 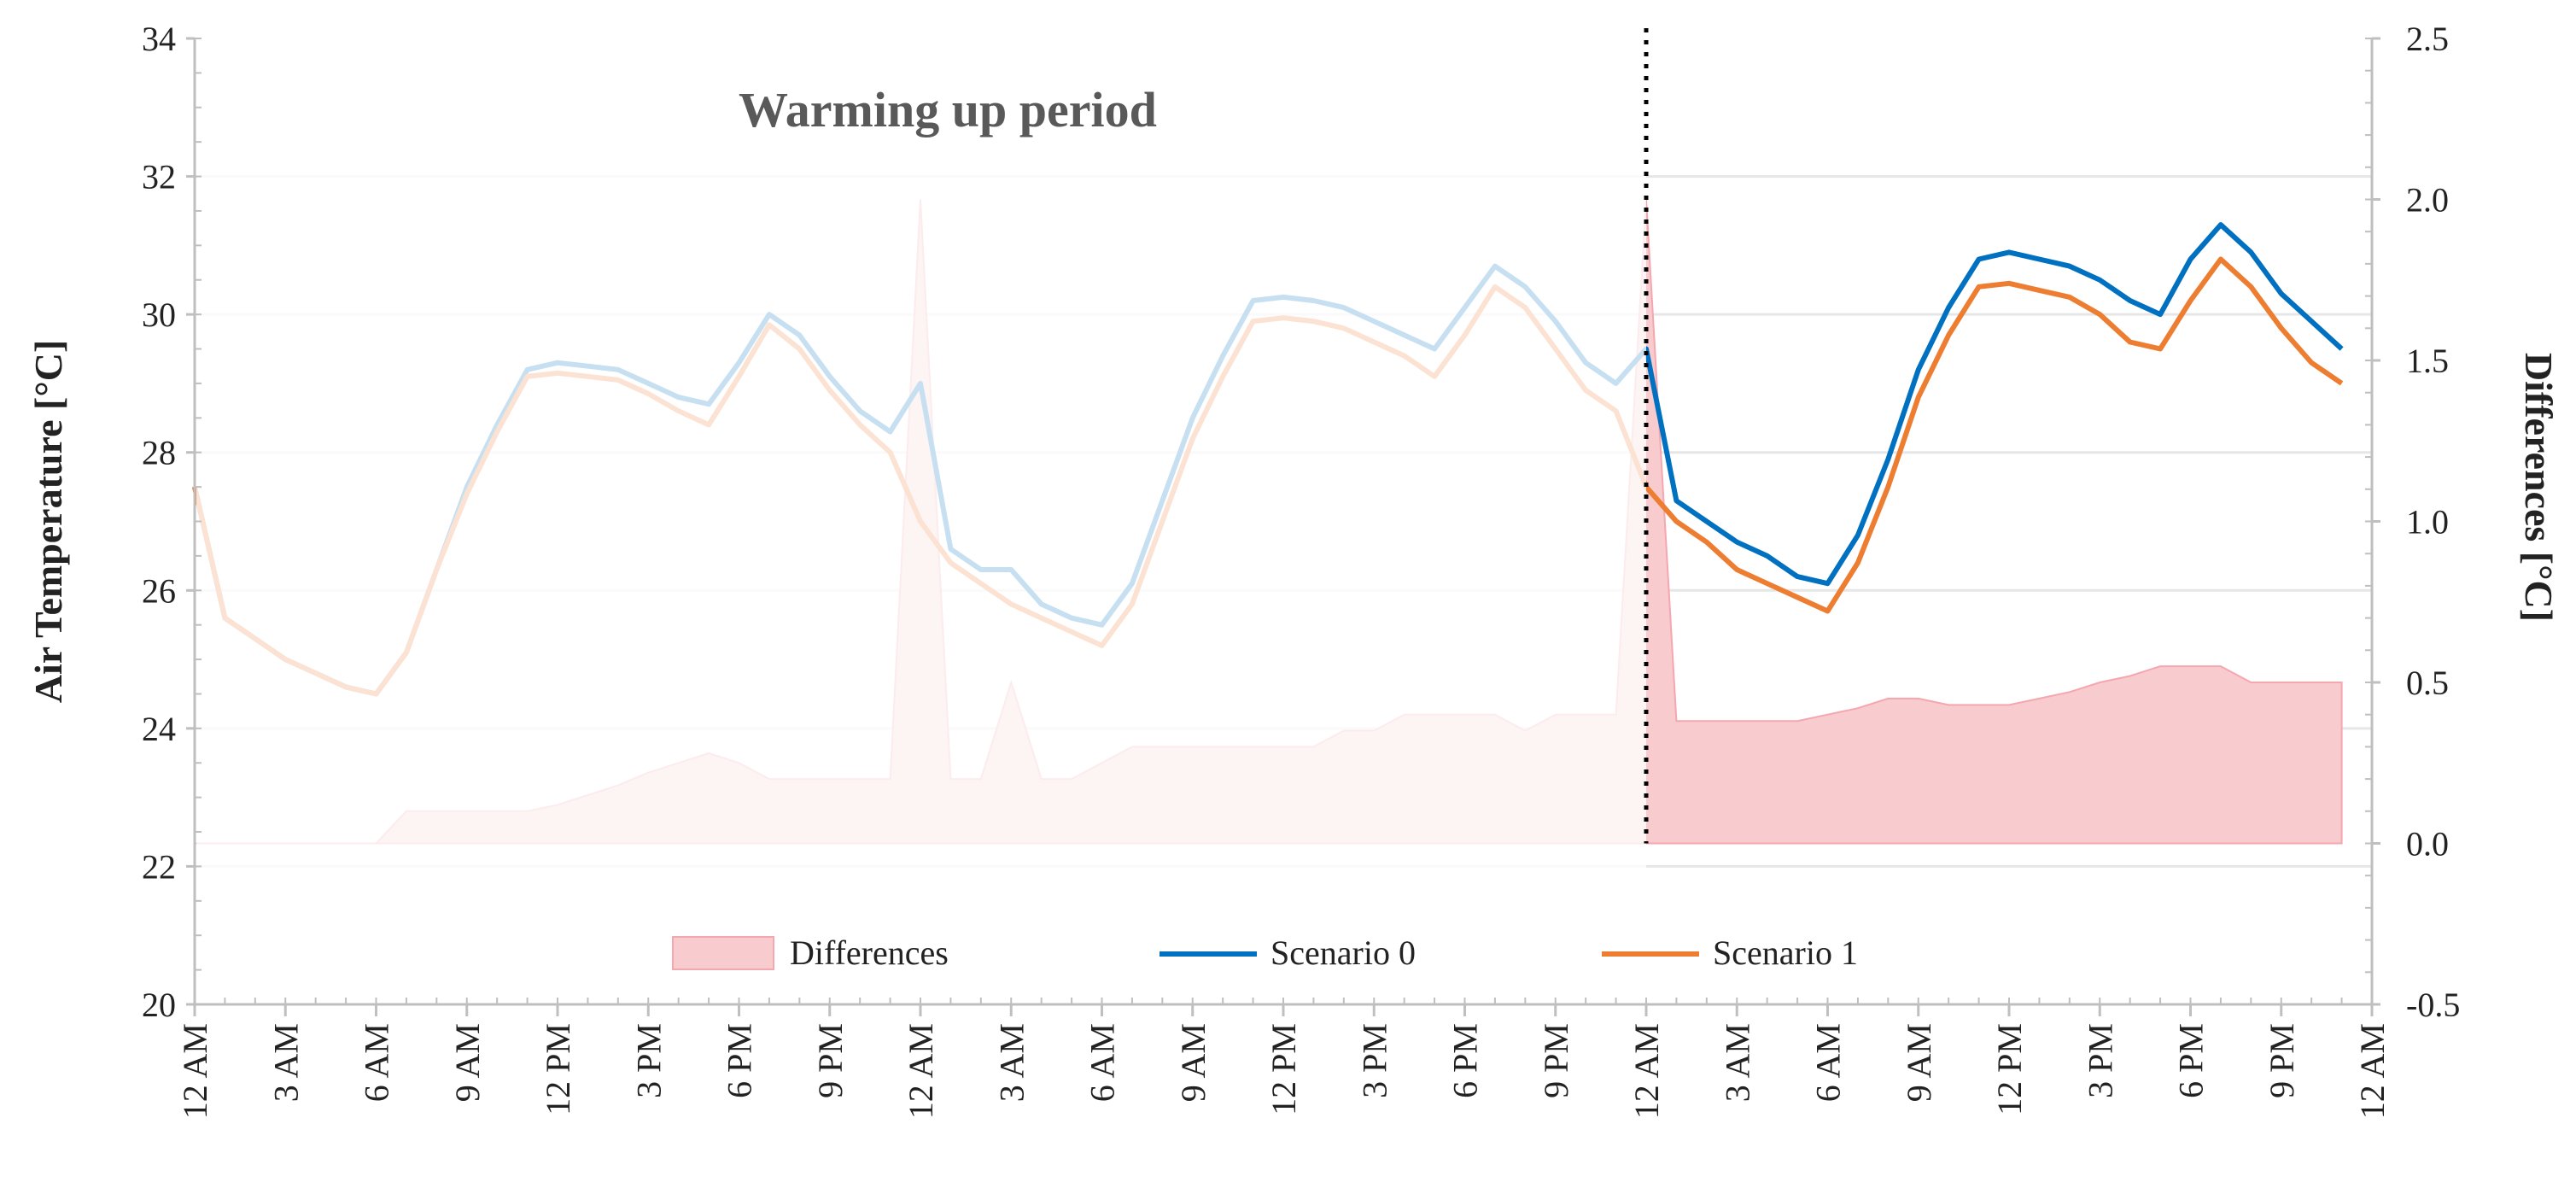 What do you see at coordinates (2433, 1005) in the screenshot?
I see `y-right-tick-label: -0.5` at bounding box center [2433, 1005].